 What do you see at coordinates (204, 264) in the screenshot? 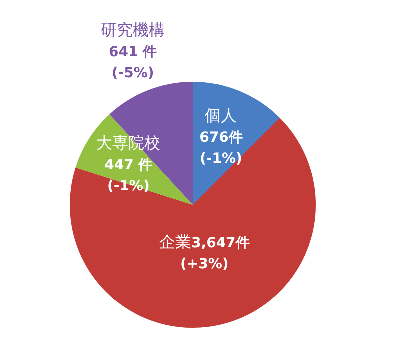
I see `text: (+3%)` at bounding box center [204, 264].